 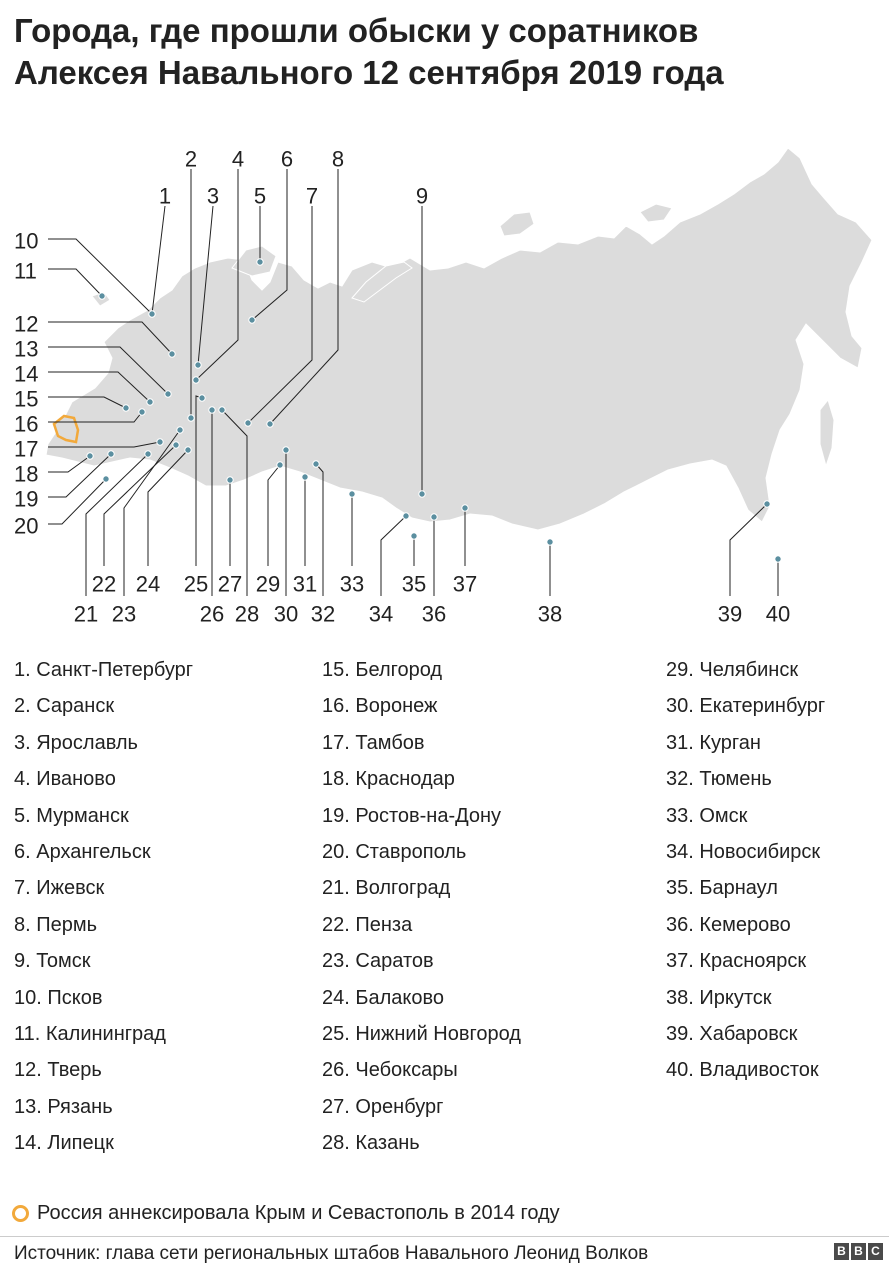 What do you see at coordinates (713, 742) in the screenshot?
I see `city-list-item: 31. Курган` at bounding box center [713, 742].